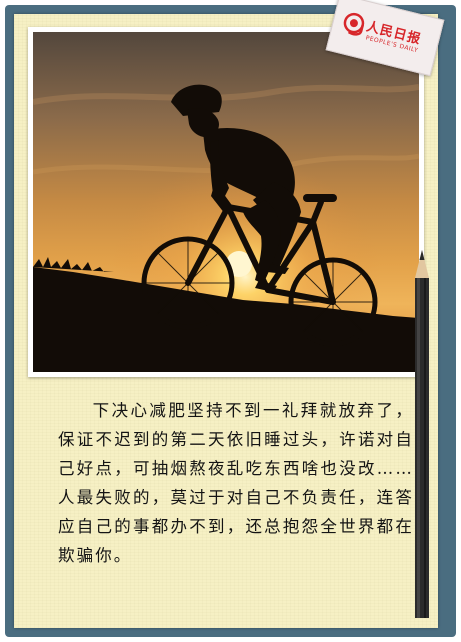 The image size is (461, 642). I want to click on brand-stamp: 人民日报 PEOPLE'S DAILY, so click(385, 38).